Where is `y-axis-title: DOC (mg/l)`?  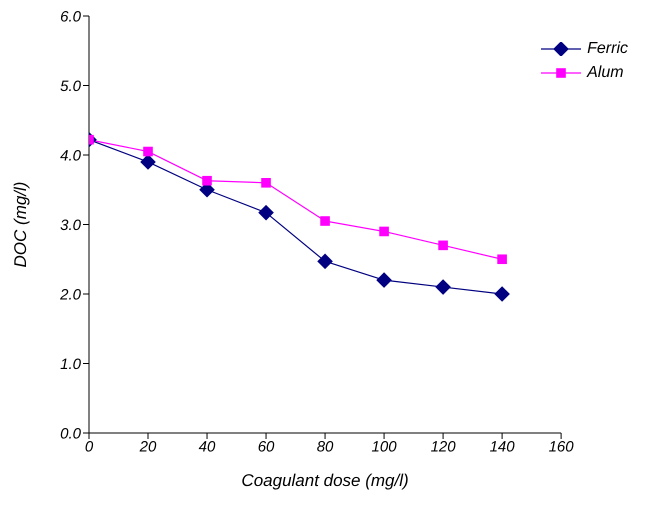 y-axis-title: DOC (mg/l) is located at coordinates (20, 225).